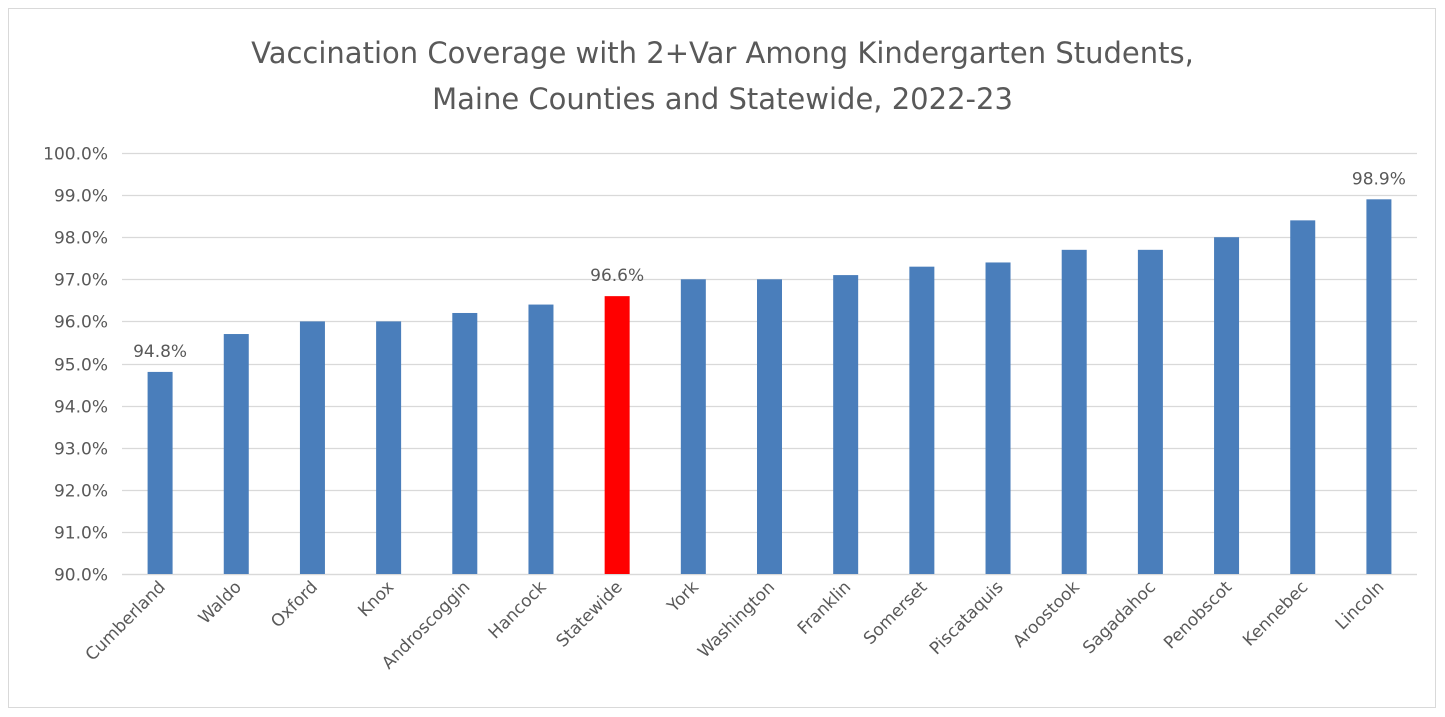  Describe the element at coordinates (541, 439) in the screenshot. I see `bar-hancock` at that location.